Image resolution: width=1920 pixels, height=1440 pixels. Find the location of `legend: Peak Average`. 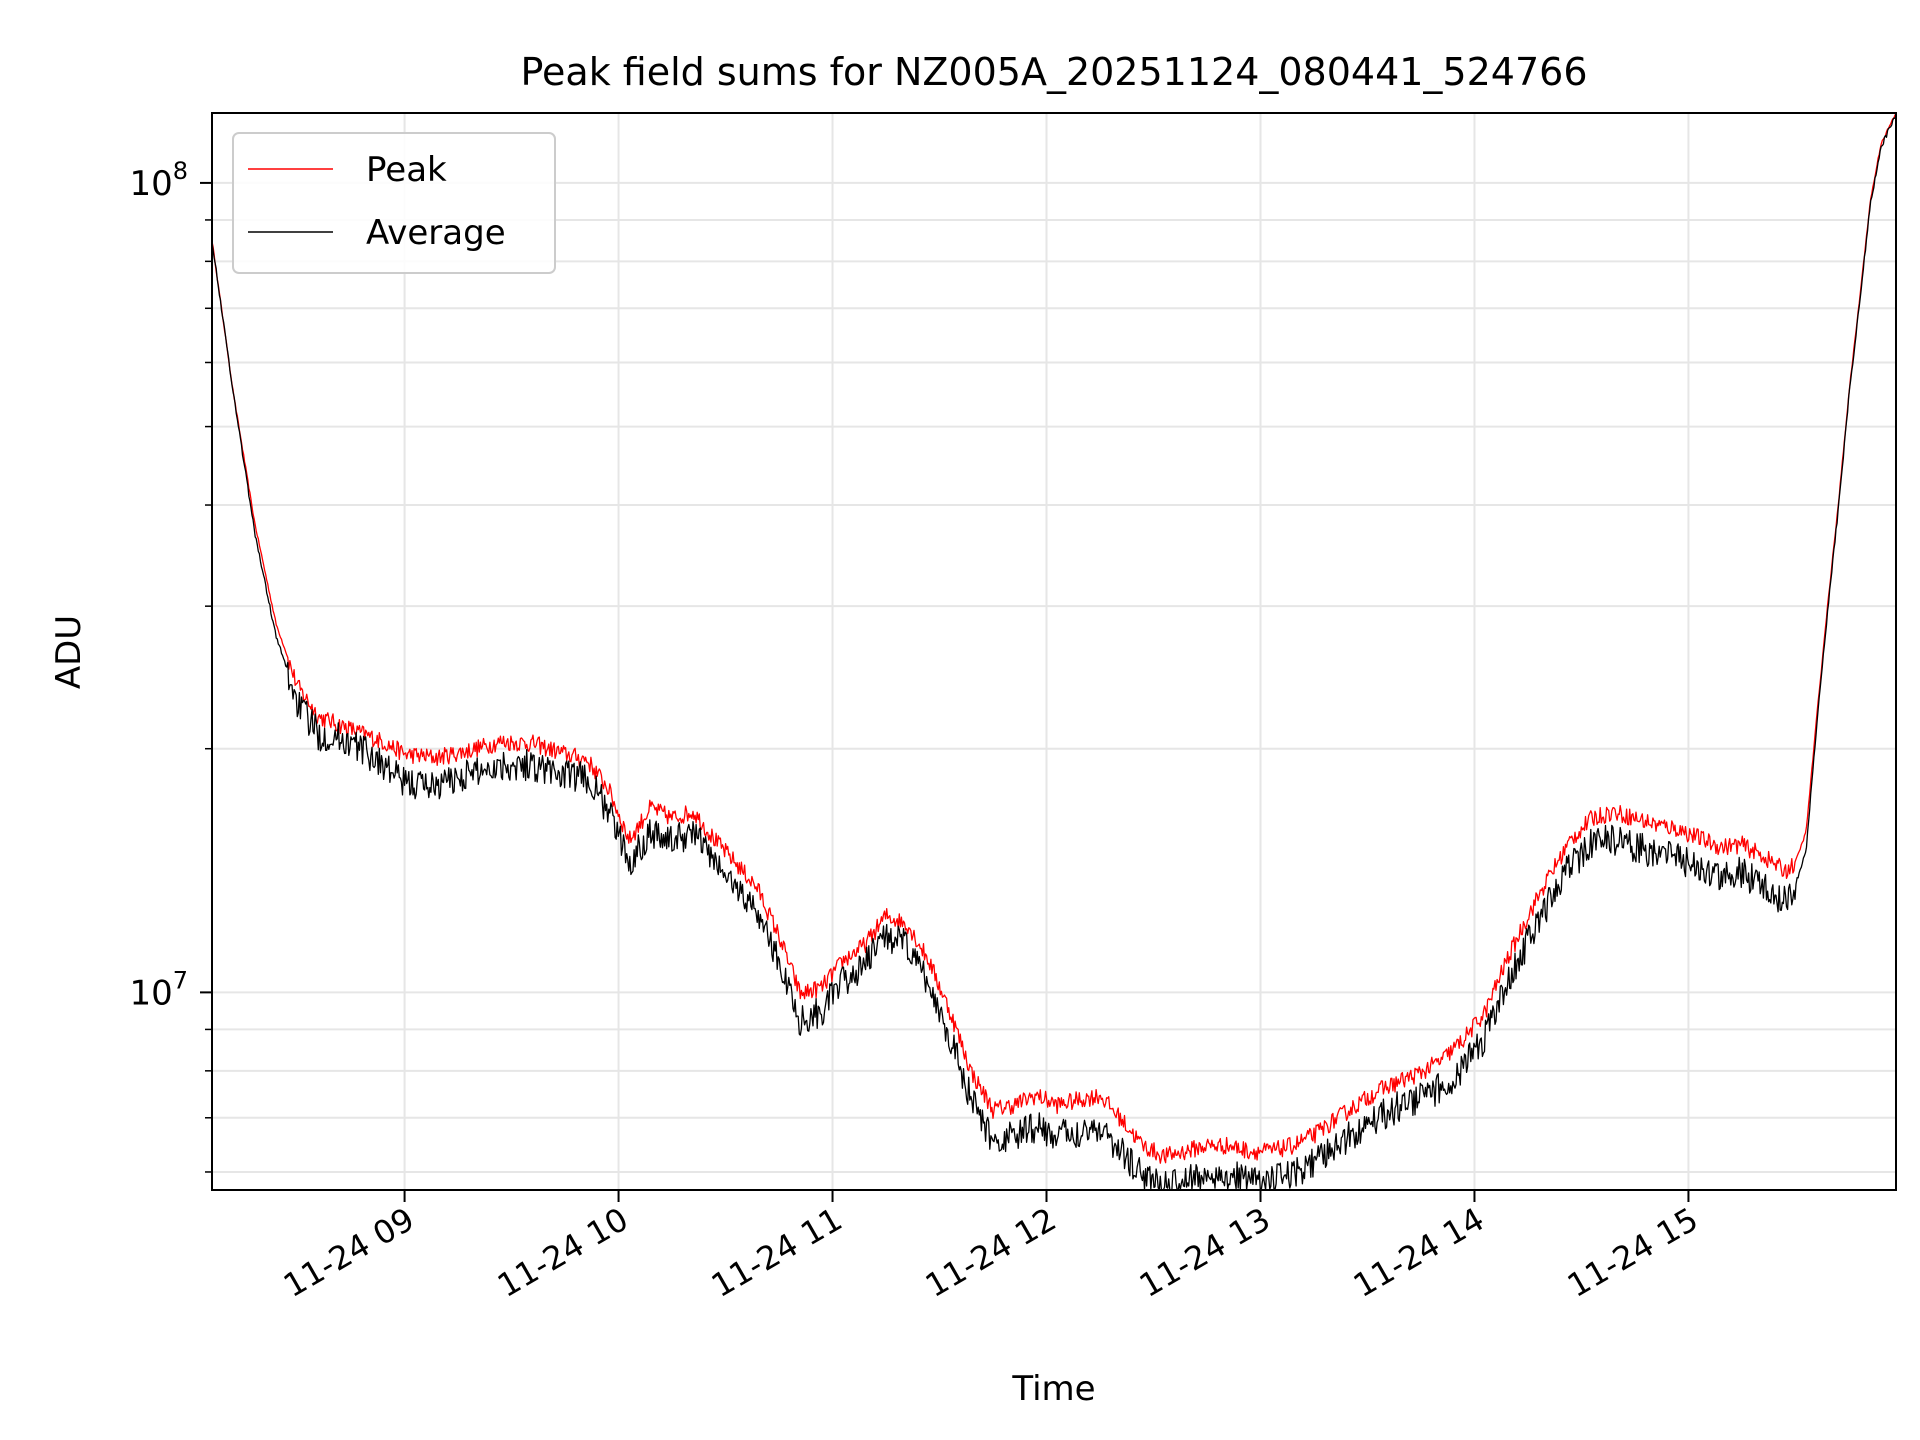

legend: Peak Average is located at coordinates (394, 203).